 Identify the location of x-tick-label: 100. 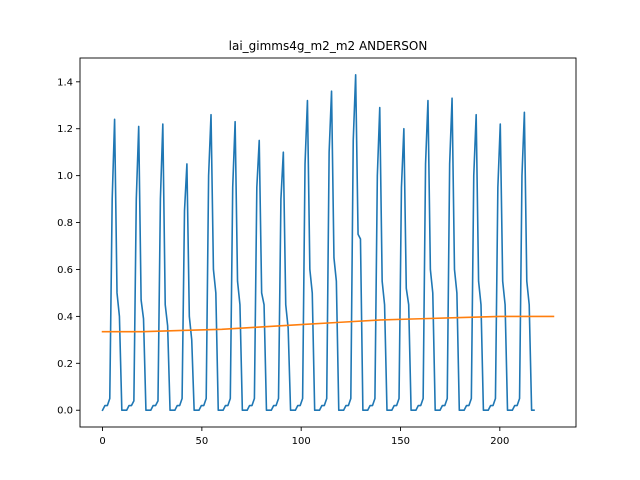
(301, 441).